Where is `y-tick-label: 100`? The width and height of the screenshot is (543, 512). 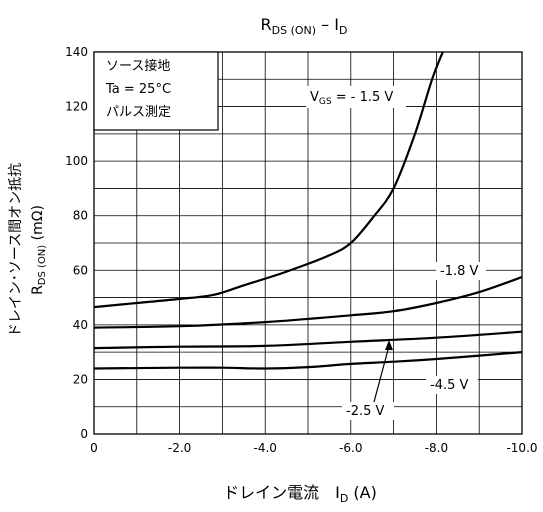 y-tick-label: 100 is located at coordinates (76, 161).